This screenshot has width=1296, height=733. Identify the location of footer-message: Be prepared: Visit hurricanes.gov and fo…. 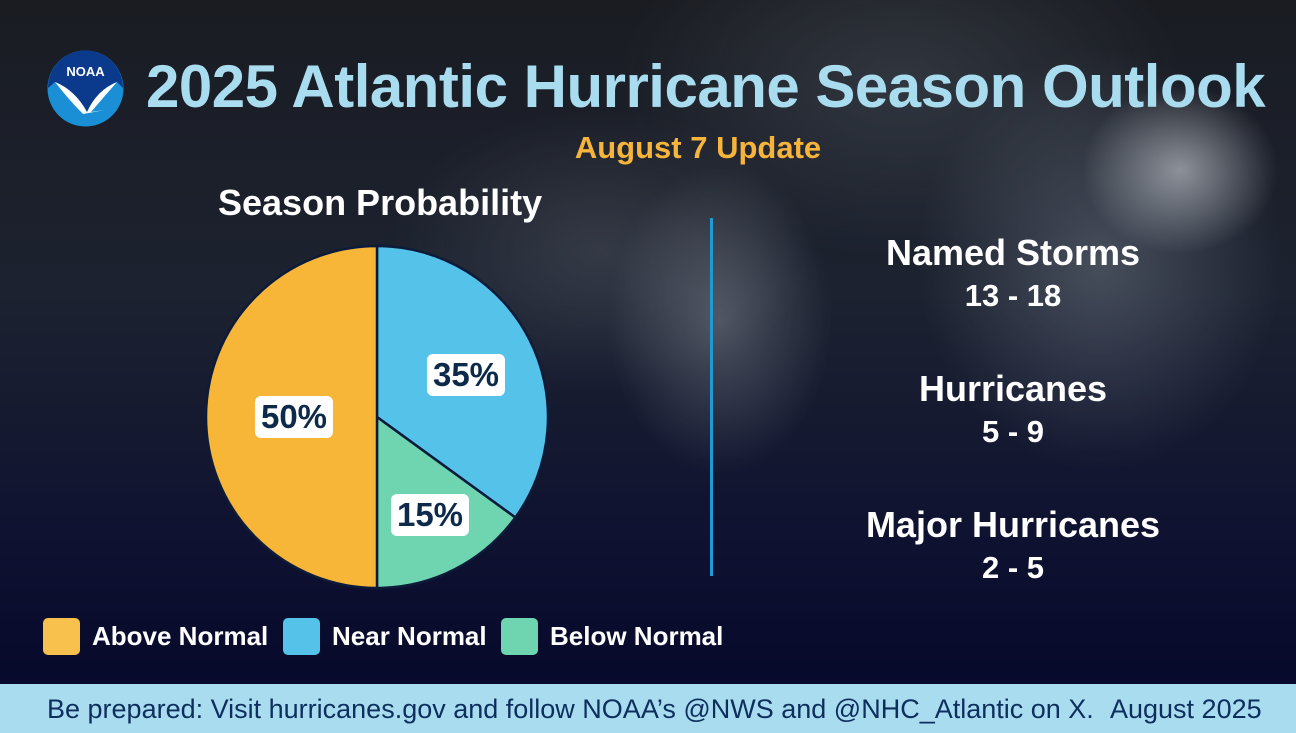
(570, 709).